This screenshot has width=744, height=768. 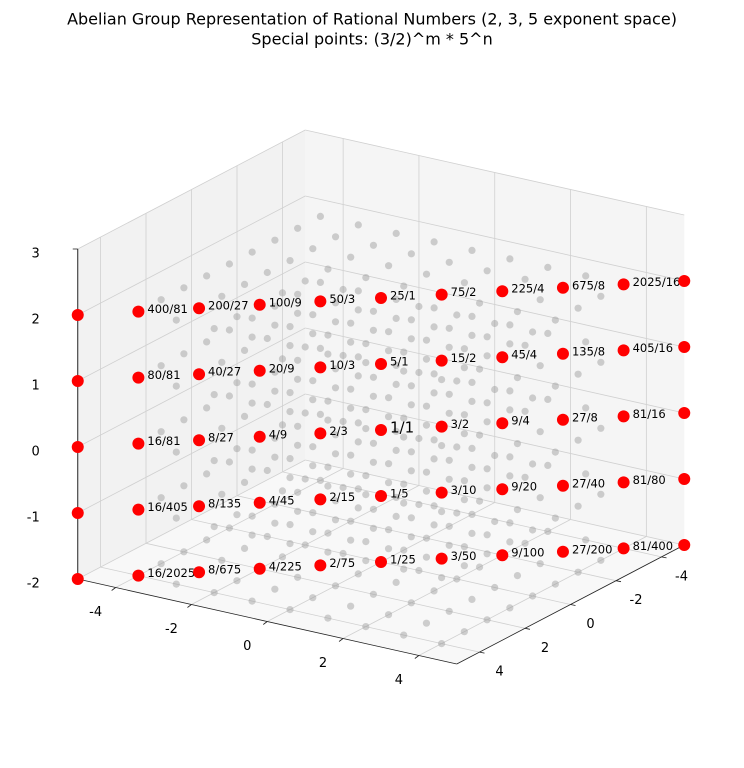 What do you see at coordinates (342, 299) in the screenshot?
I see `point-label: 50/3` at bounding box center [342, 299].